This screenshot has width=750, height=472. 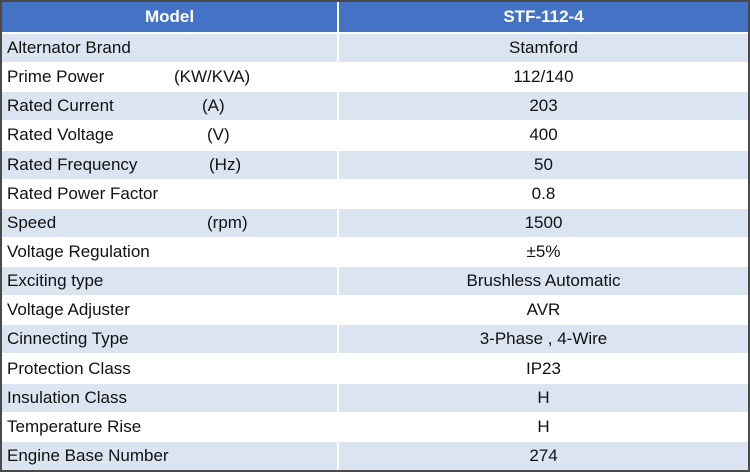 What do you see at coordinates (83, 193) in the screenshot?
I see `row-label: Rated Power Factor` at bounding box center [83, 193].